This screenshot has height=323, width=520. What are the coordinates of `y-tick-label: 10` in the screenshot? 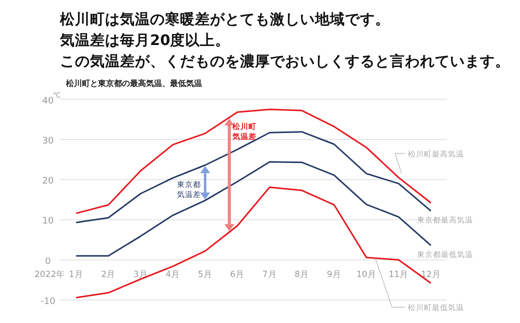 It's located at (48, 221).